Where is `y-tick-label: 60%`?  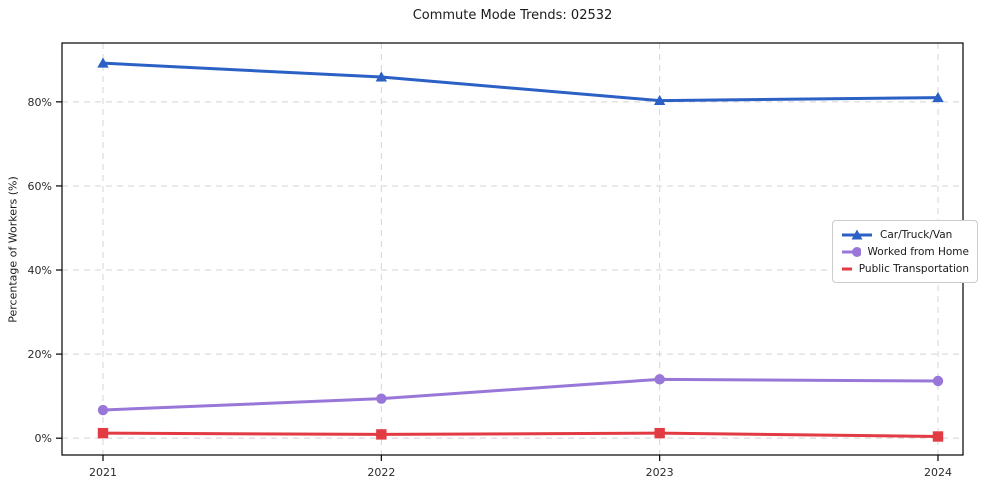
y-tick-label: 60% is located at coordinates (40, 186).